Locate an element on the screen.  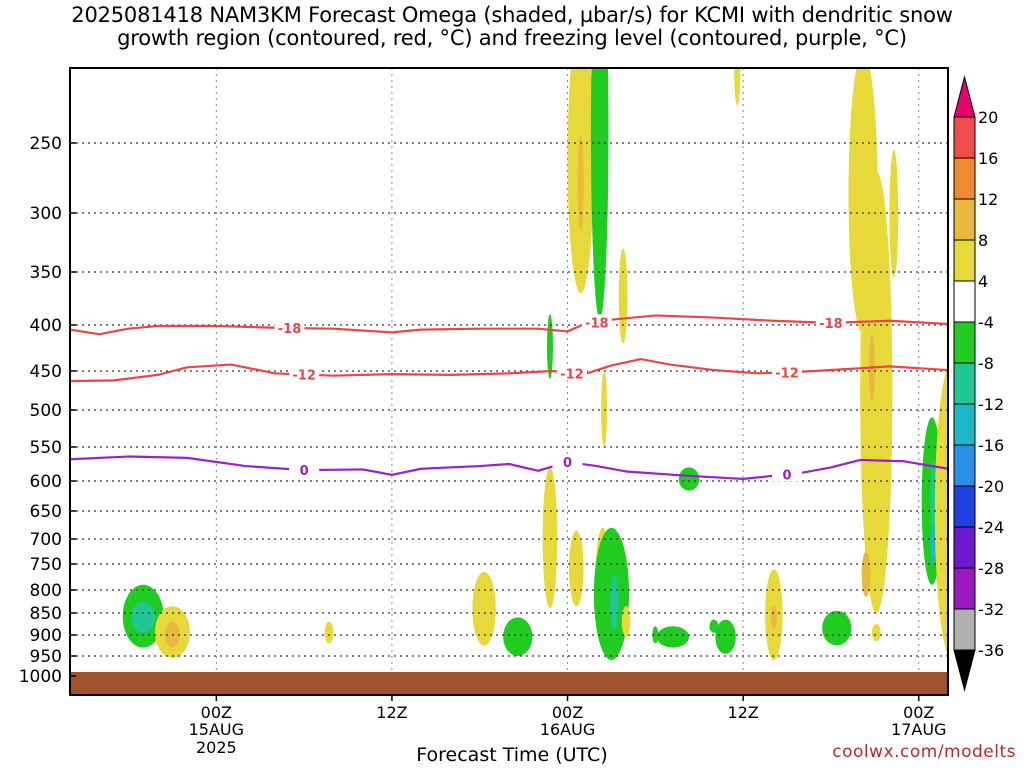
y-tick-label: 600 is located at coordinates (46, 482).